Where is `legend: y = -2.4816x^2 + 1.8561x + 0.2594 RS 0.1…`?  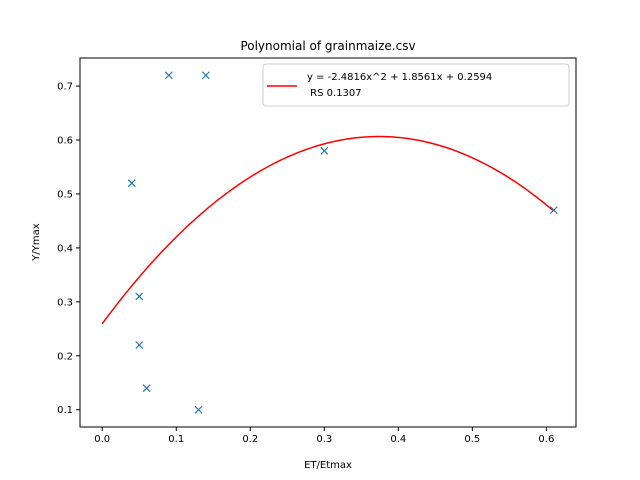 legend: y = -2.4816x^2 + 1.8561x + 0.2594 RS 0.1… is located at coordinates (416, 85).